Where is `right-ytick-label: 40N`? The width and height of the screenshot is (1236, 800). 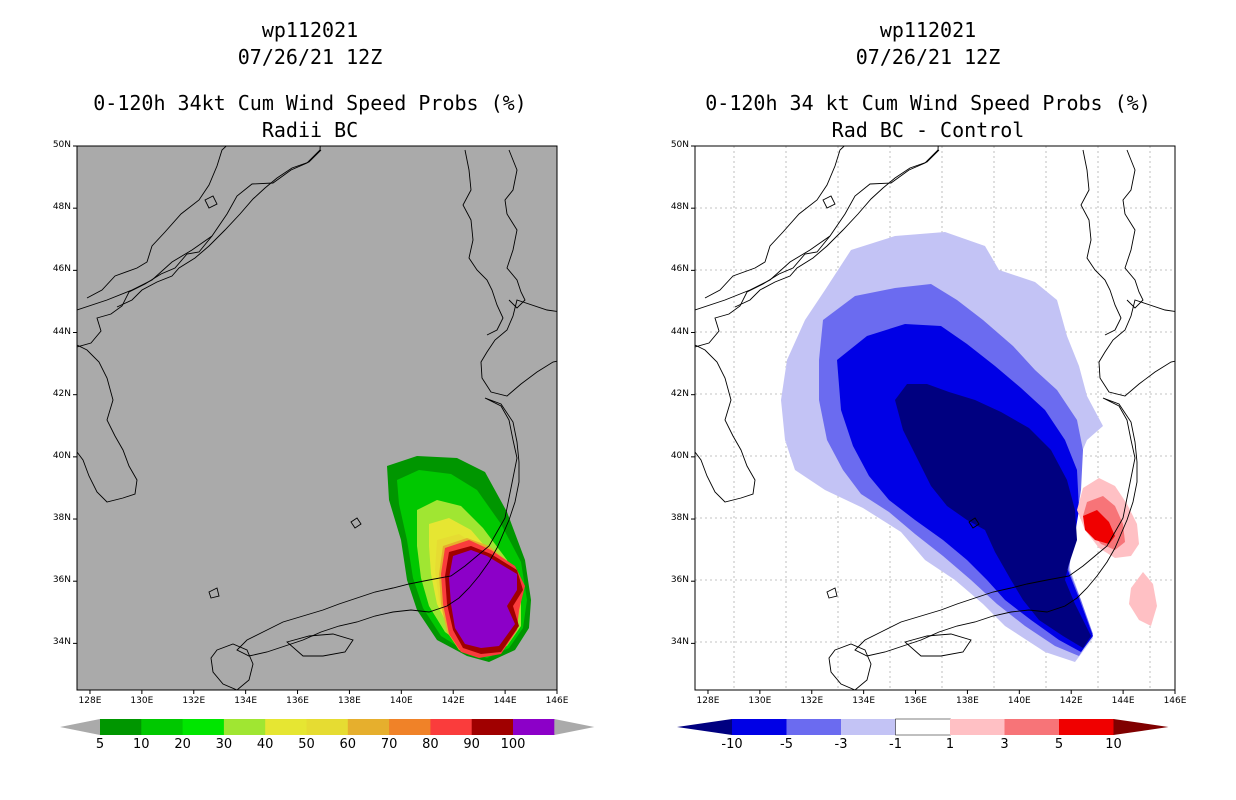 right-ytick-label: 40N is located at coordinates (679, 455).